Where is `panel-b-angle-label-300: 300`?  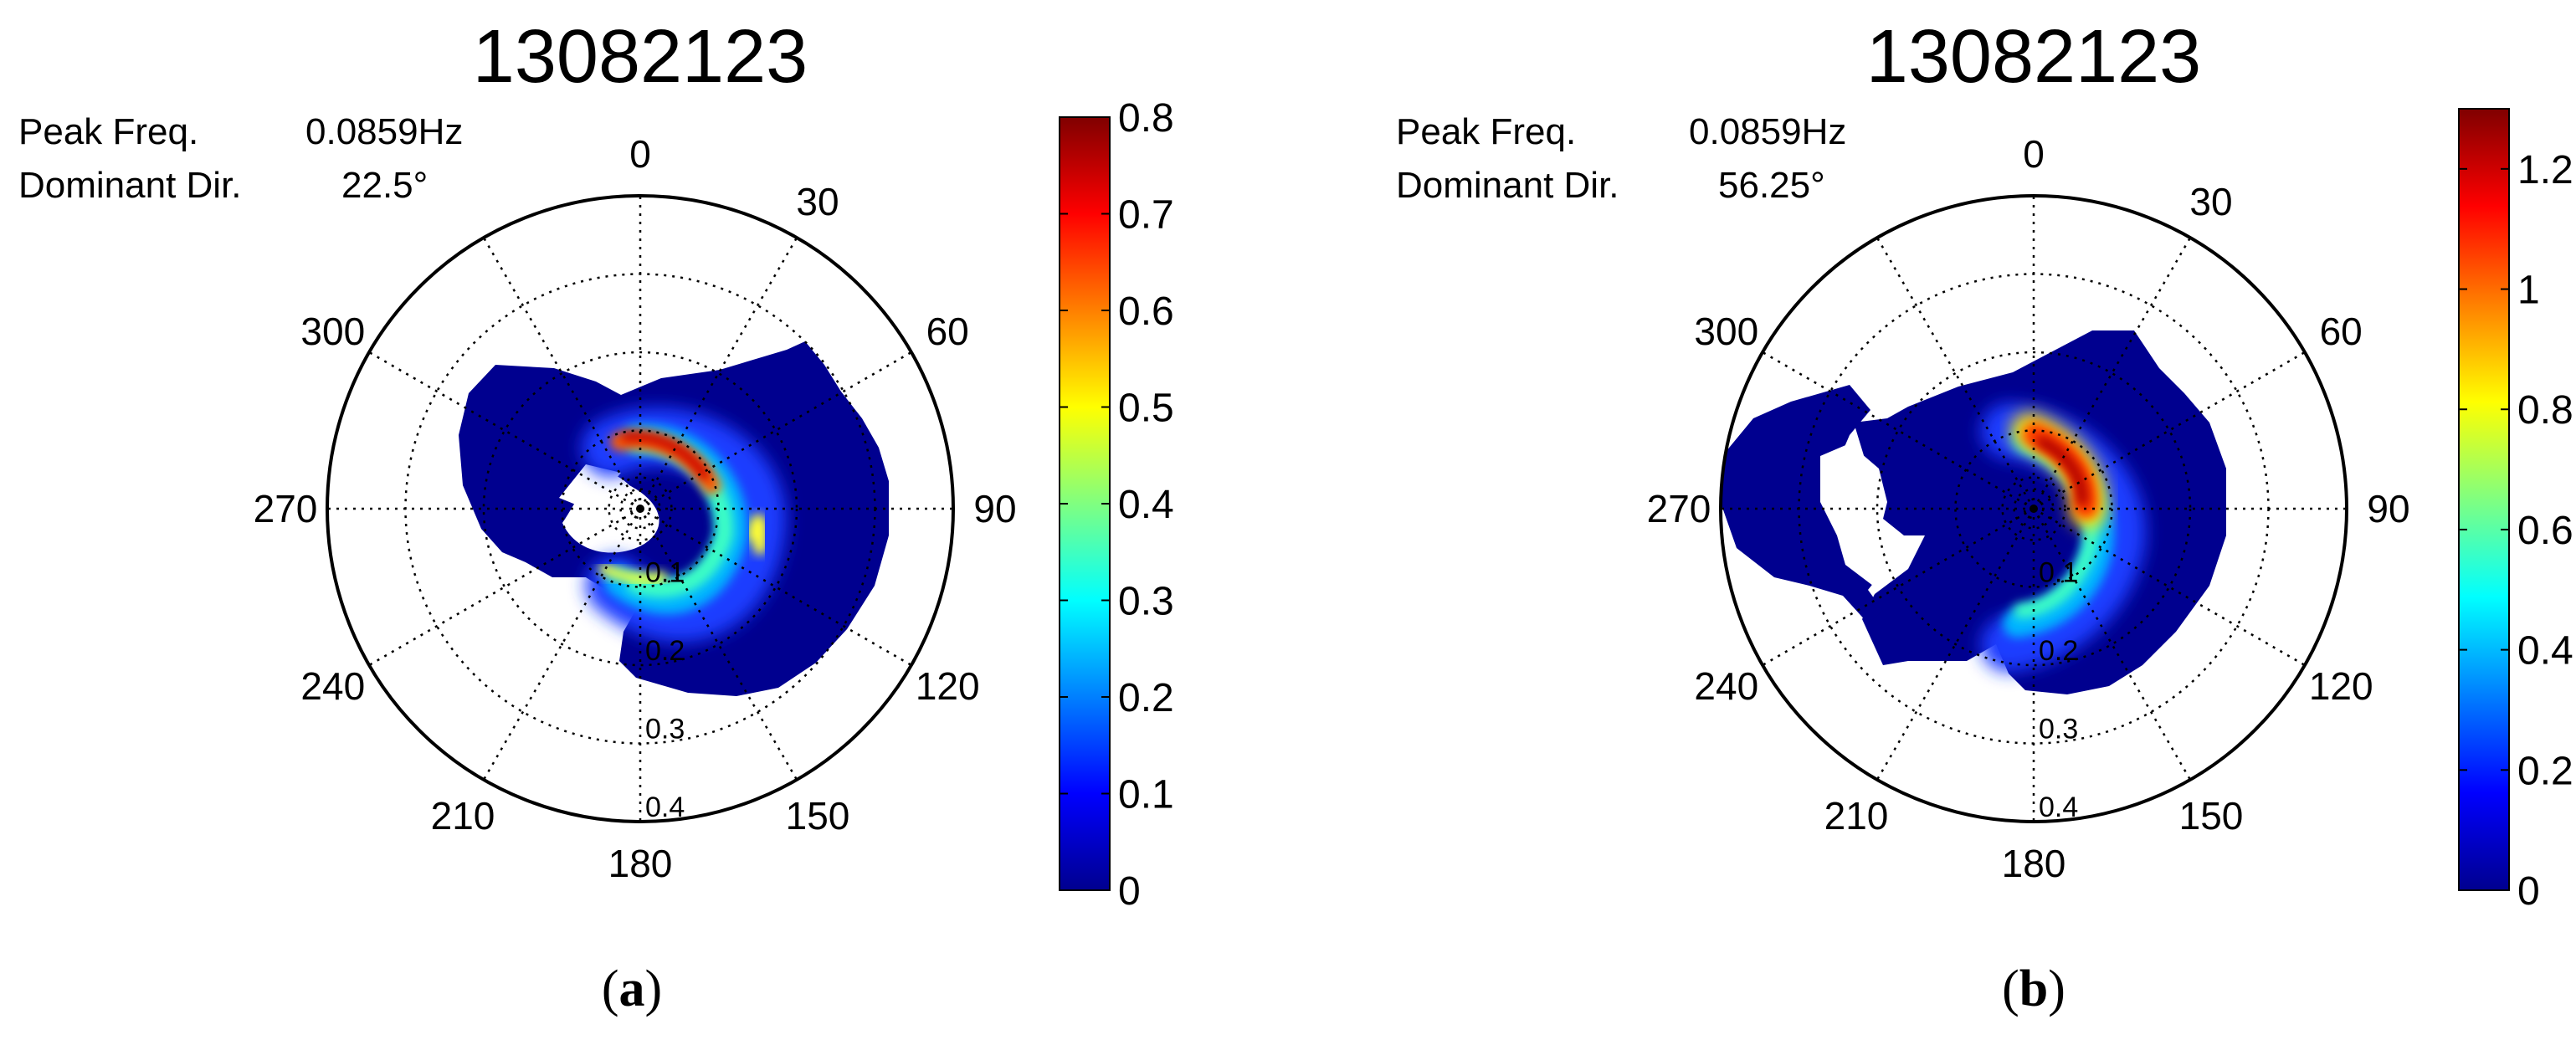 panel-b-angle-label-300: 300 is located at coordinates (1726, 331).